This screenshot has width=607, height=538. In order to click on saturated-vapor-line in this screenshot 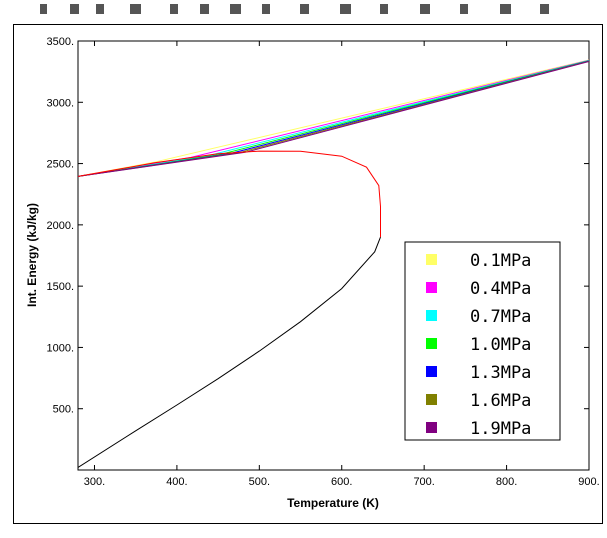, I will do `click(229, 178)`.